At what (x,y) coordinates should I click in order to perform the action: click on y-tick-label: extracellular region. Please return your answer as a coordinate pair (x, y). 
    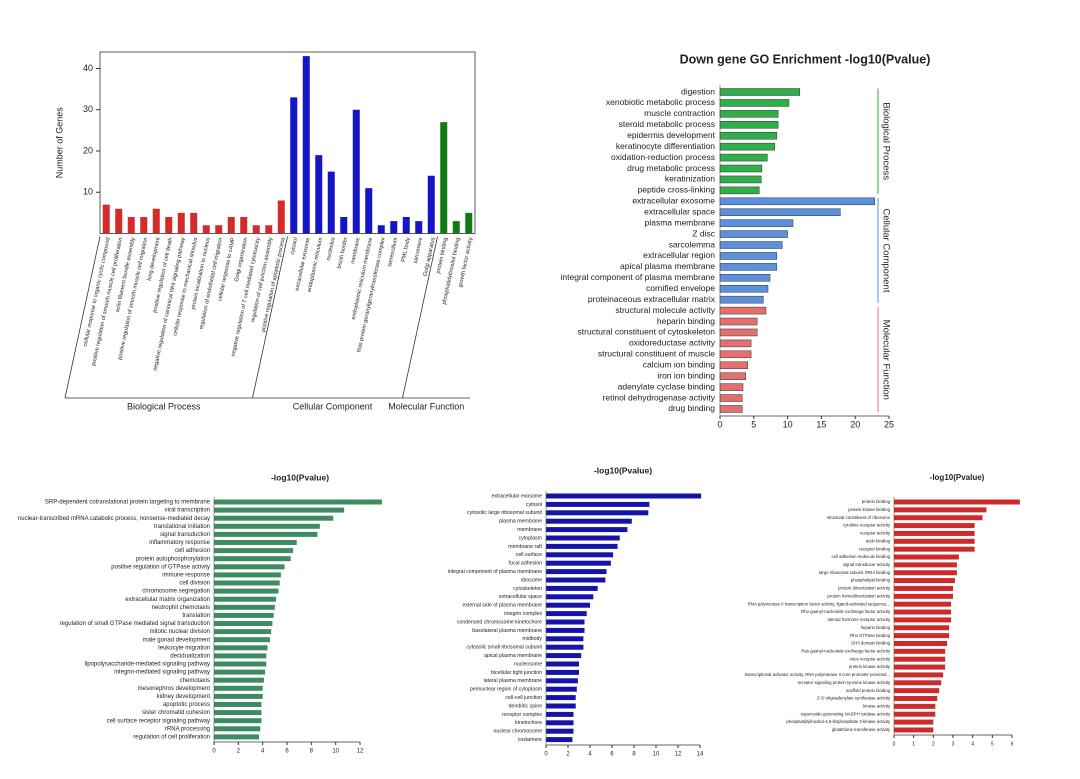
    Looking at the image, I should click on (679, 255).